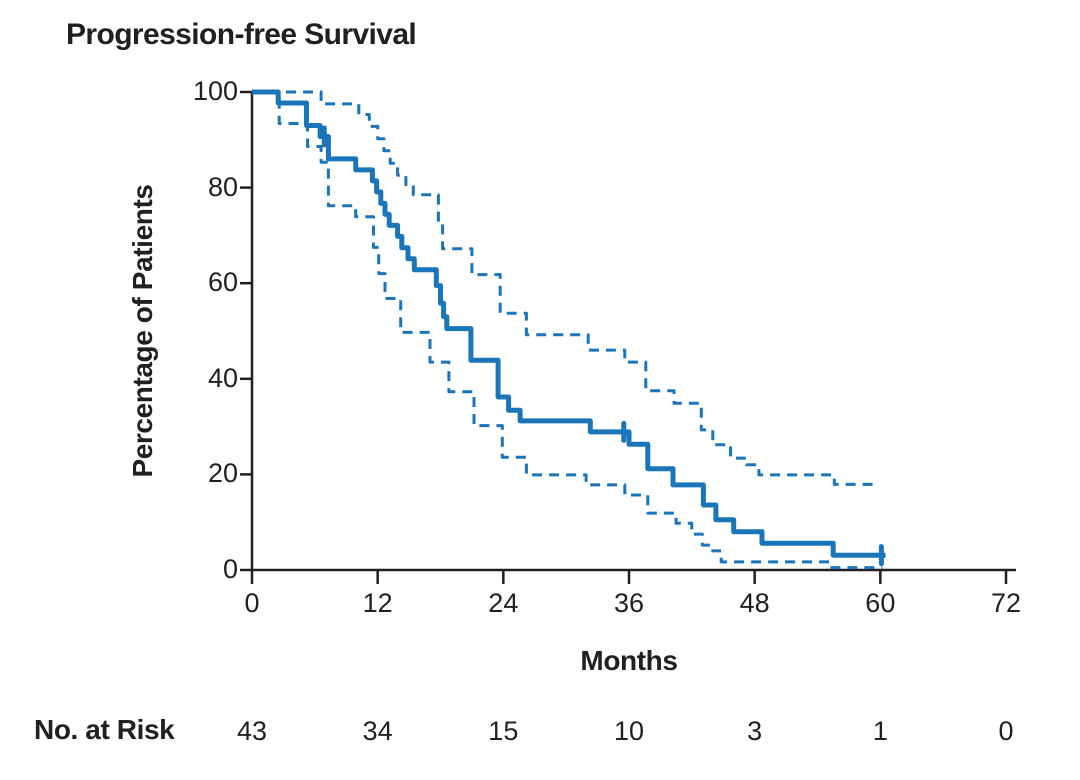 The image size is (1080, 780). What do you see at coordinates (377, 731) in the screenshot?
I see `risk-count: 34` at bounding box center [377, 731].